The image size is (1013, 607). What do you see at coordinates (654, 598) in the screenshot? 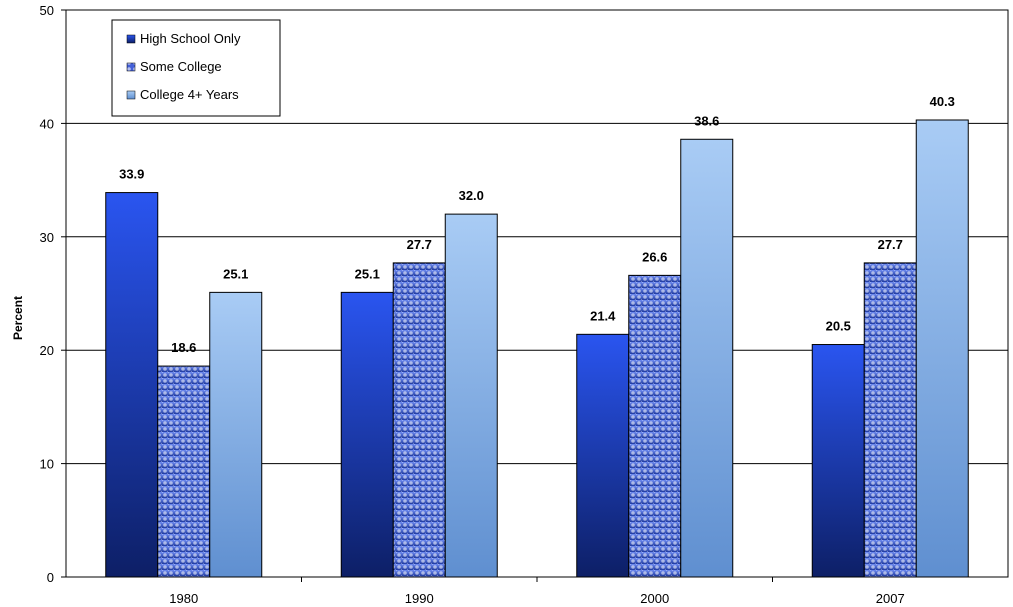
I see `x-tick-label: 2000` at bounding box center [654, 598].